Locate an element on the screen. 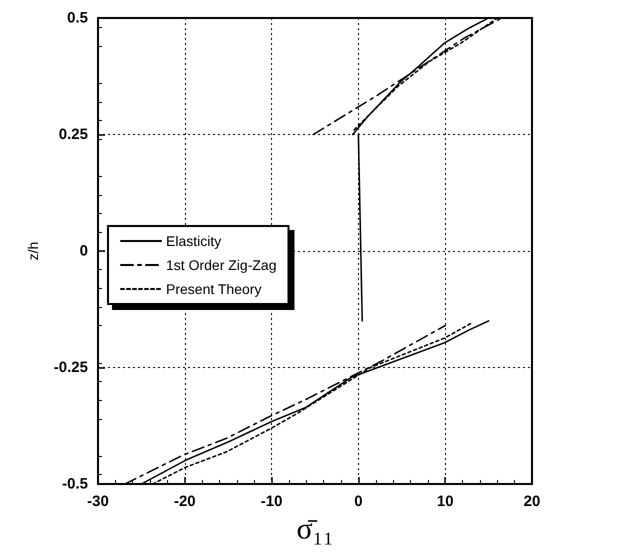  x-tick-label: 0 is located at coordinates (358, 501).